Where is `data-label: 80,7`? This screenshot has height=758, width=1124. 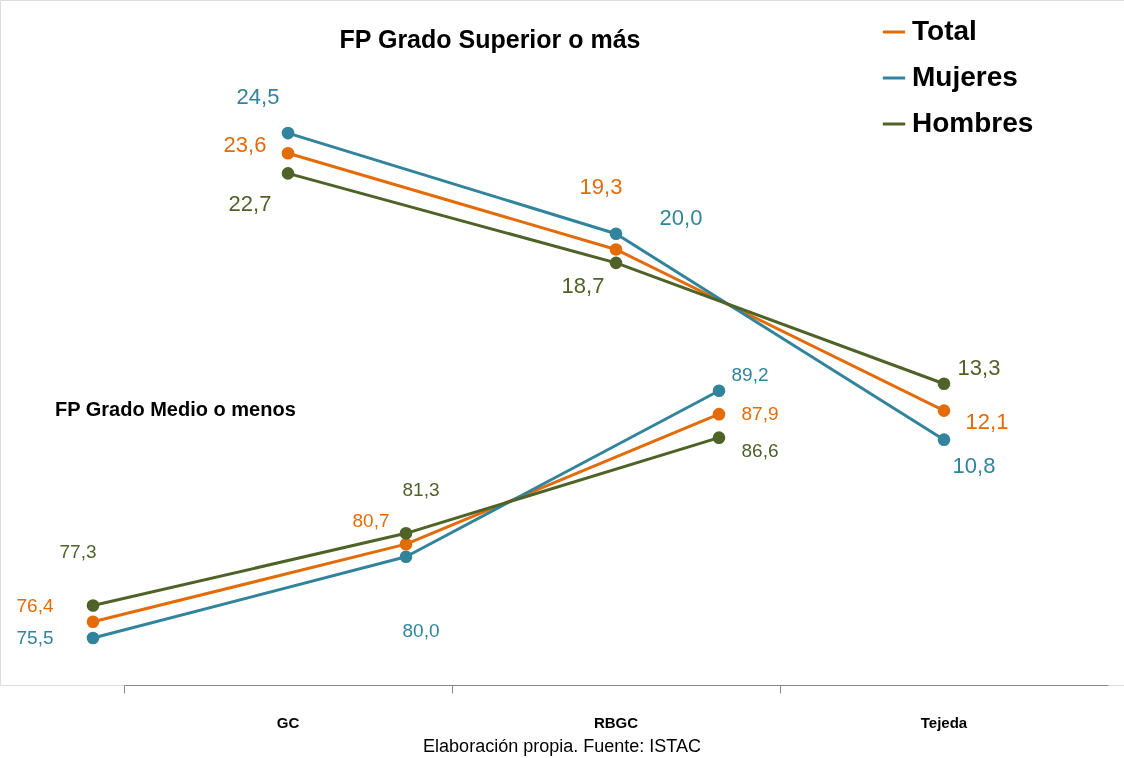
data-label: 80,7 is located at coordinates (371, 521).